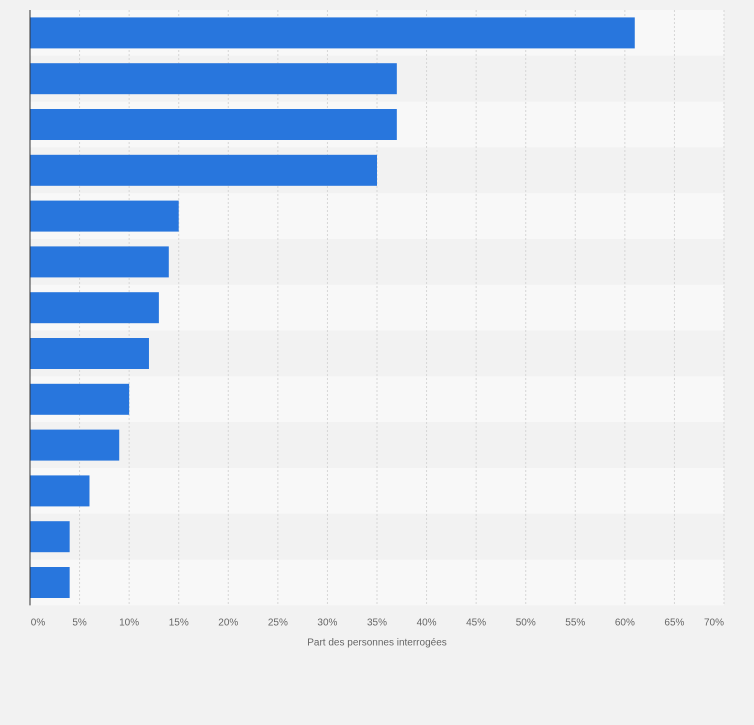  Describe the element at coordinates (674, 622) in the screenshot. I see `x-tick-label: 65%` at that location.